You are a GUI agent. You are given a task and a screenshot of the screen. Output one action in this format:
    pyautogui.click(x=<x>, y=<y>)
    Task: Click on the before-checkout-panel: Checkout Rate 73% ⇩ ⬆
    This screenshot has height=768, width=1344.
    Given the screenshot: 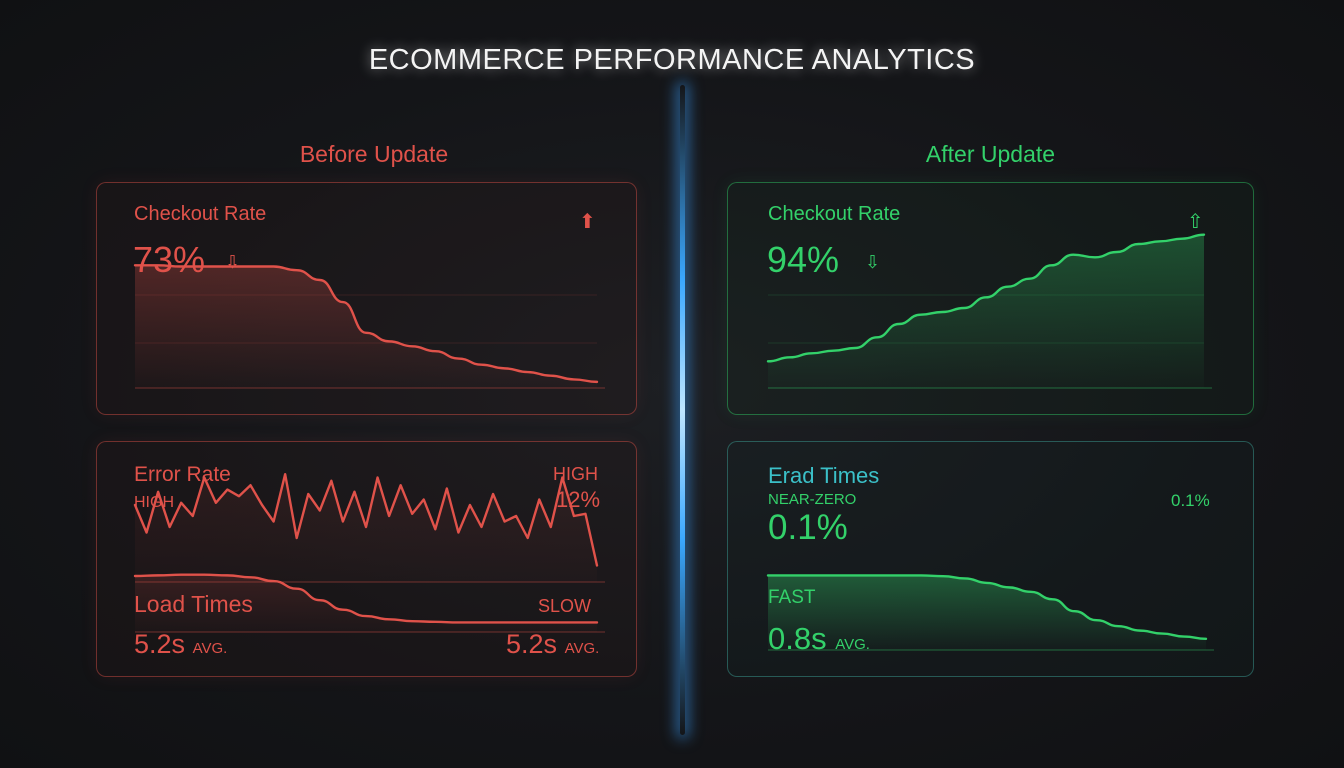 What is the action you would take?
    pyautogui.click(x=366, y=298)
    